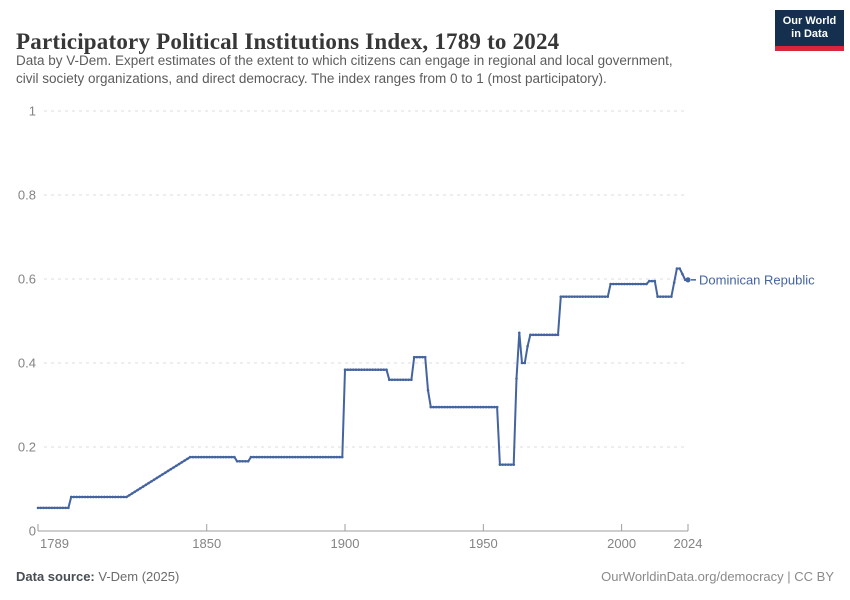  I want to click on owid-logo-line1: Our World, so click(809, 20).